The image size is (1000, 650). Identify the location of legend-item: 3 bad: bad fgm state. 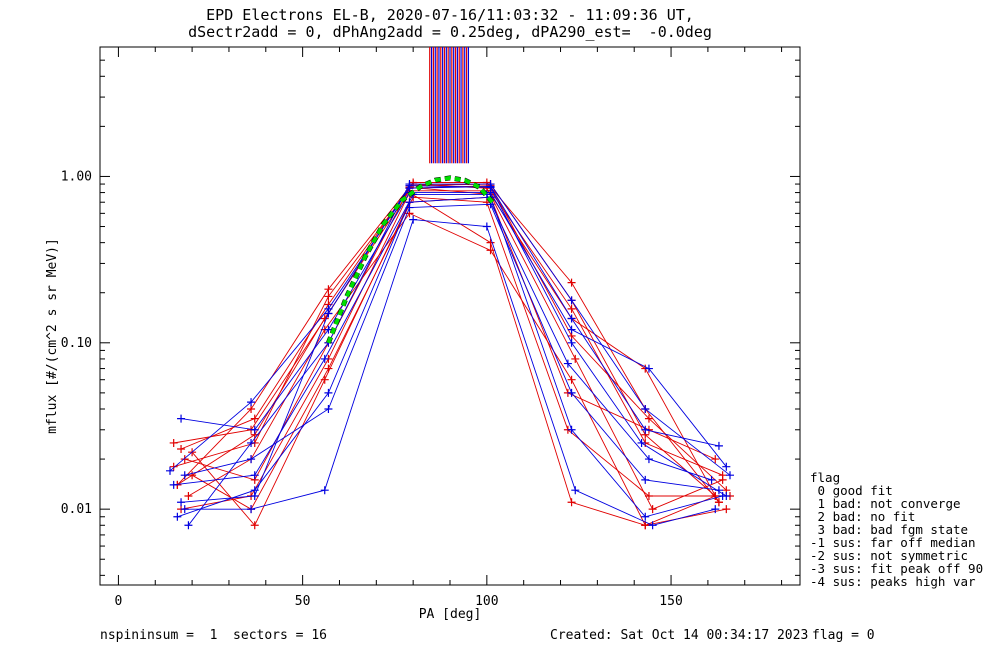
(889, 529).